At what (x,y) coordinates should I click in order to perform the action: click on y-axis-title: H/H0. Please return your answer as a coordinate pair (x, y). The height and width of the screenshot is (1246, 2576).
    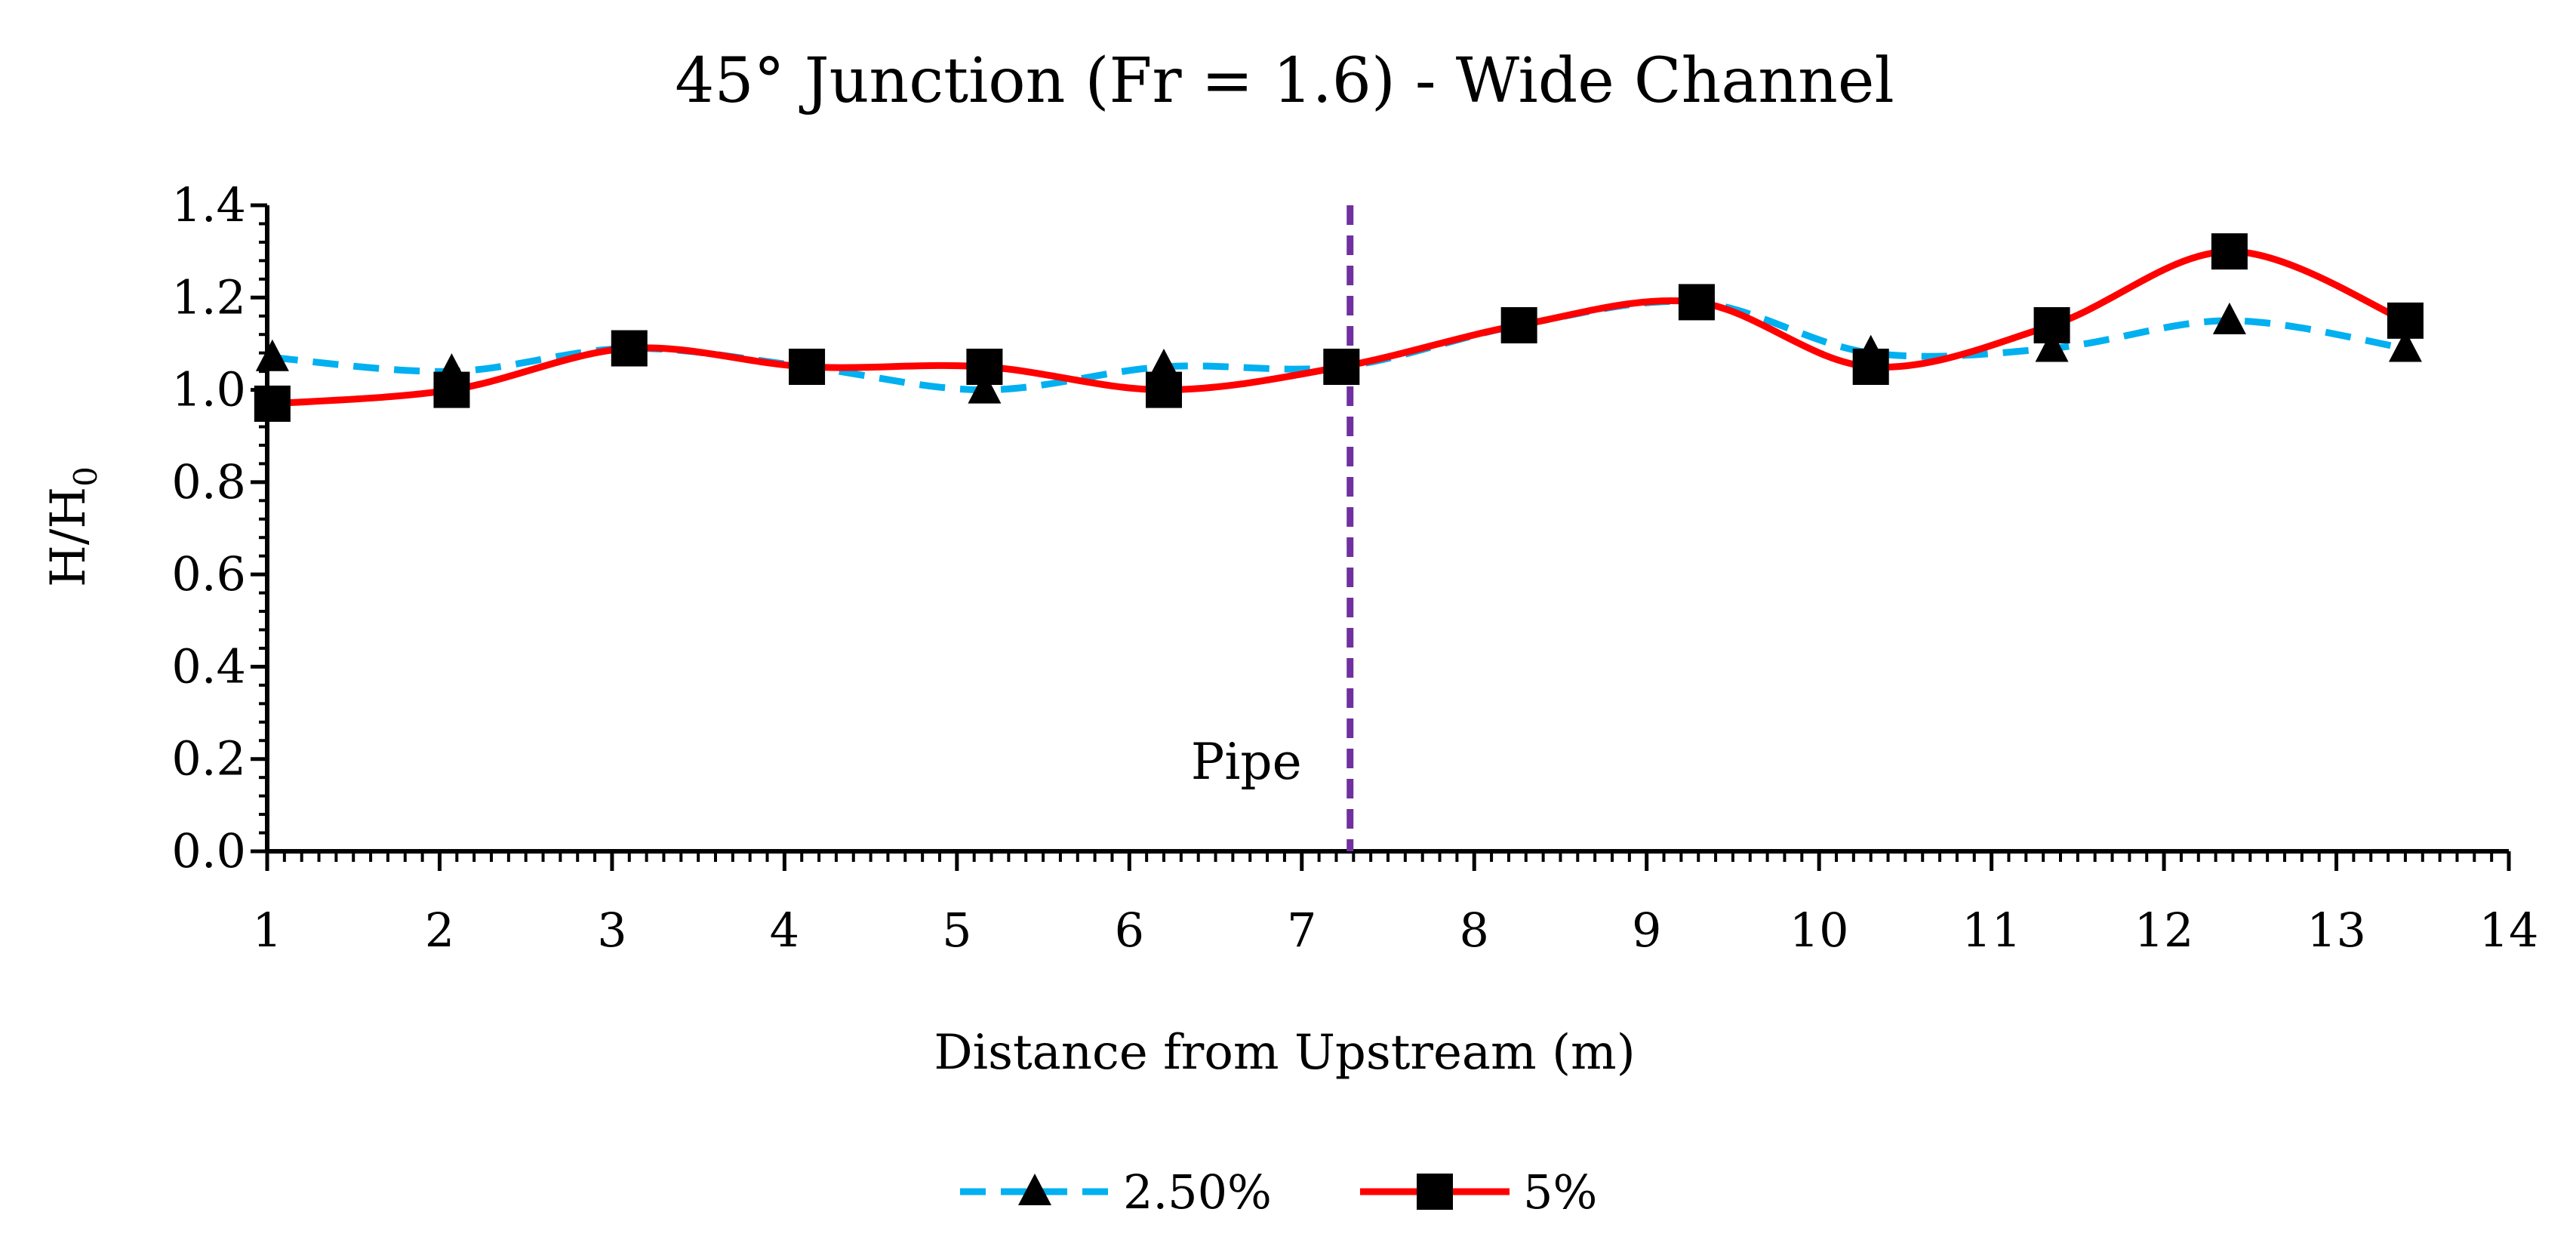
    Looking at the image, I should click on (72, 526).